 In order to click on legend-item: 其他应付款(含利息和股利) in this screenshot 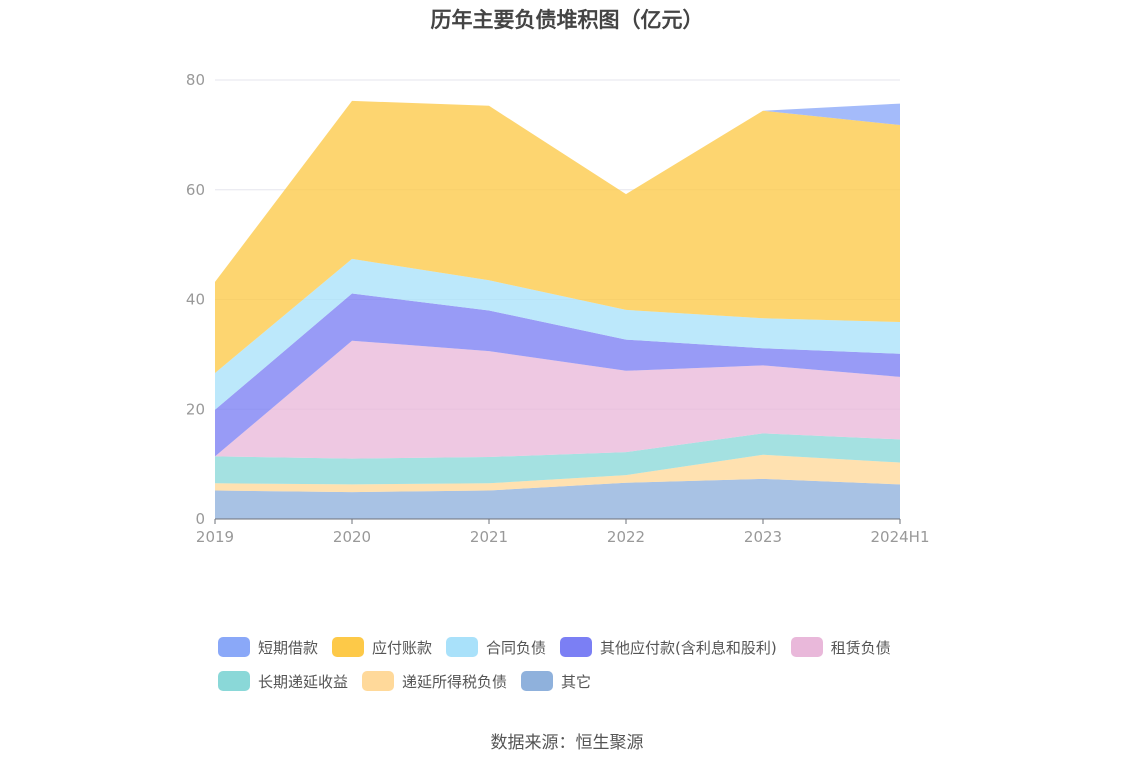, I will do `click(668, 647)`.